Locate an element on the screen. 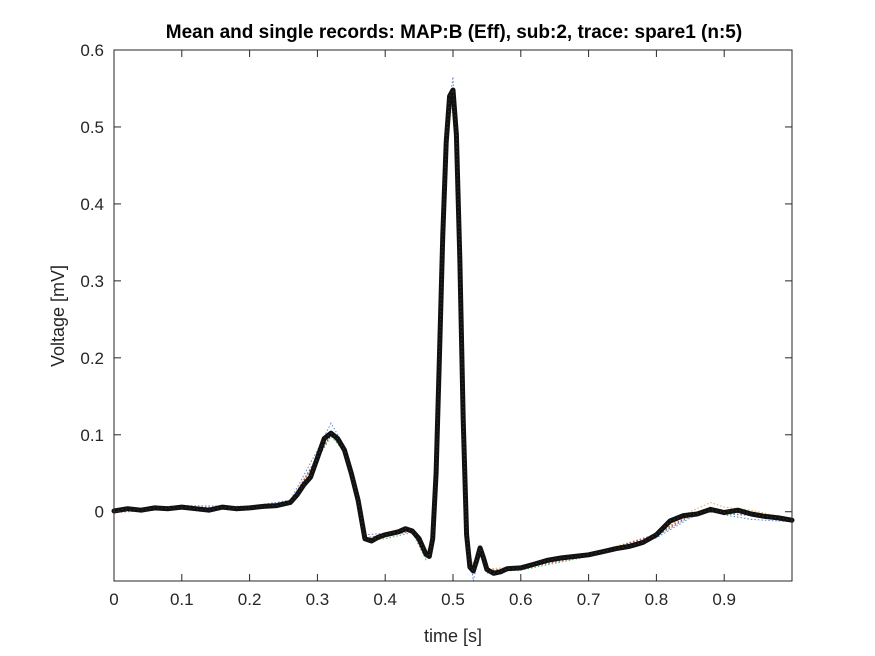 Image resolution: width=875 pixels, height=656 pixels. y-tick-label: 0.4 is located at coordinates (92, 204).